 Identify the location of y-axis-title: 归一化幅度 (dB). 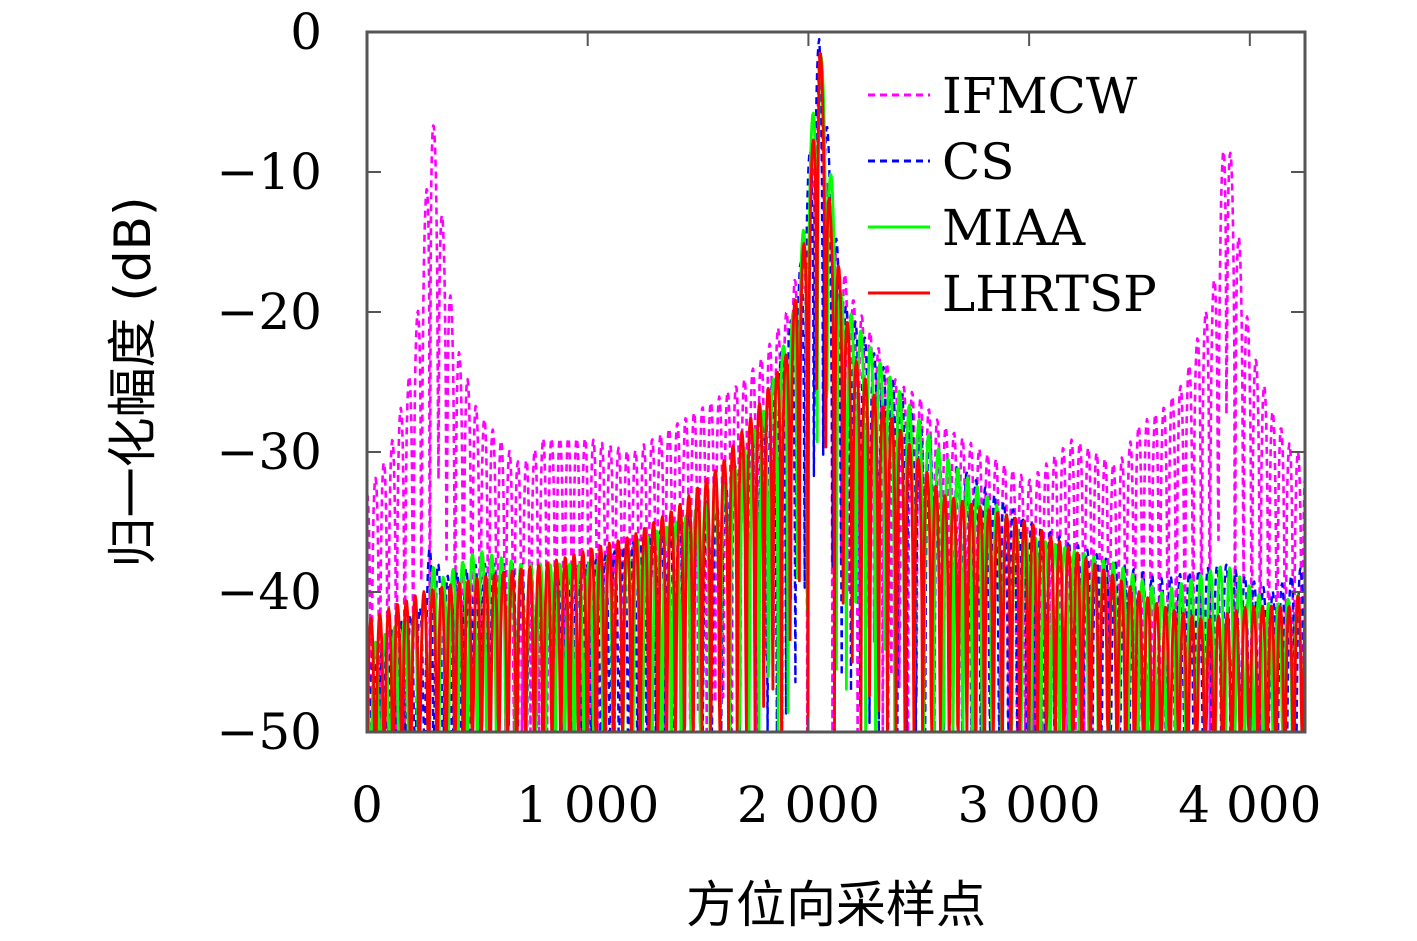
(133, 382).